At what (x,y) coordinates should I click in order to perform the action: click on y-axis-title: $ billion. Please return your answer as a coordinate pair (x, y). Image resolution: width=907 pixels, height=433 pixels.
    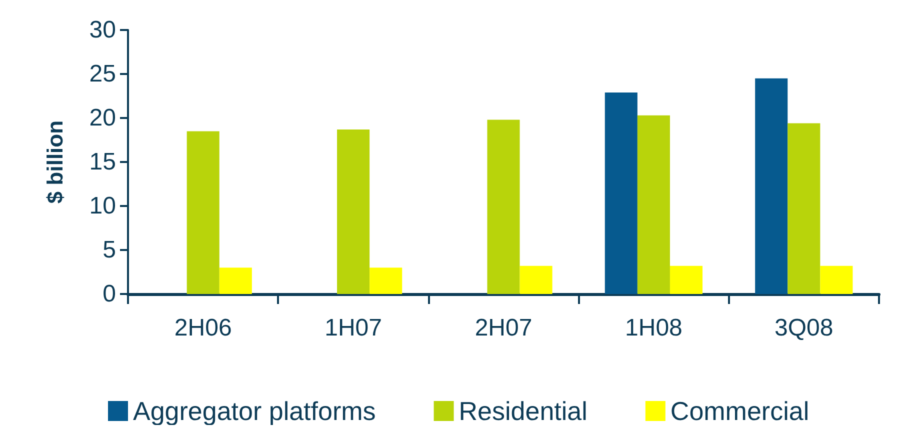
    Looking at the image, I should click on (55, 162).